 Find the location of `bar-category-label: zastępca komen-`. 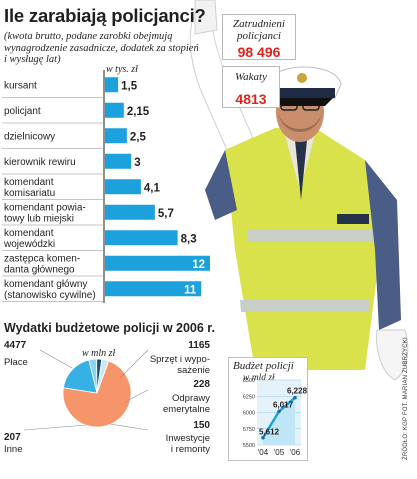

bar-category-label: zastępca komen- is located at coordinates (42, 258).